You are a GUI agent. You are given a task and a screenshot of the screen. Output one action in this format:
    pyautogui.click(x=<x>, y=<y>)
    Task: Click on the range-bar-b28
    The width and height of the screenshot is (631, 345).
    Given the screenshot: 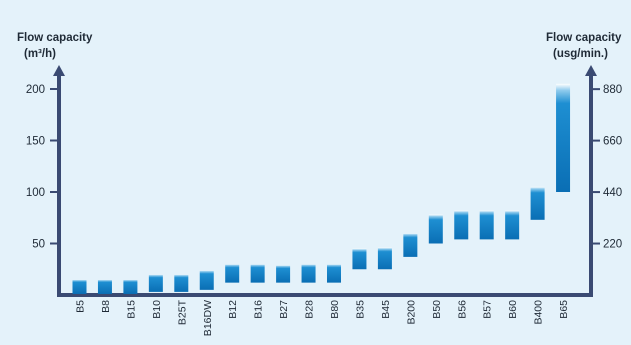 What is the action you would take?
    pyautogui.click(x=308, y=273)
    